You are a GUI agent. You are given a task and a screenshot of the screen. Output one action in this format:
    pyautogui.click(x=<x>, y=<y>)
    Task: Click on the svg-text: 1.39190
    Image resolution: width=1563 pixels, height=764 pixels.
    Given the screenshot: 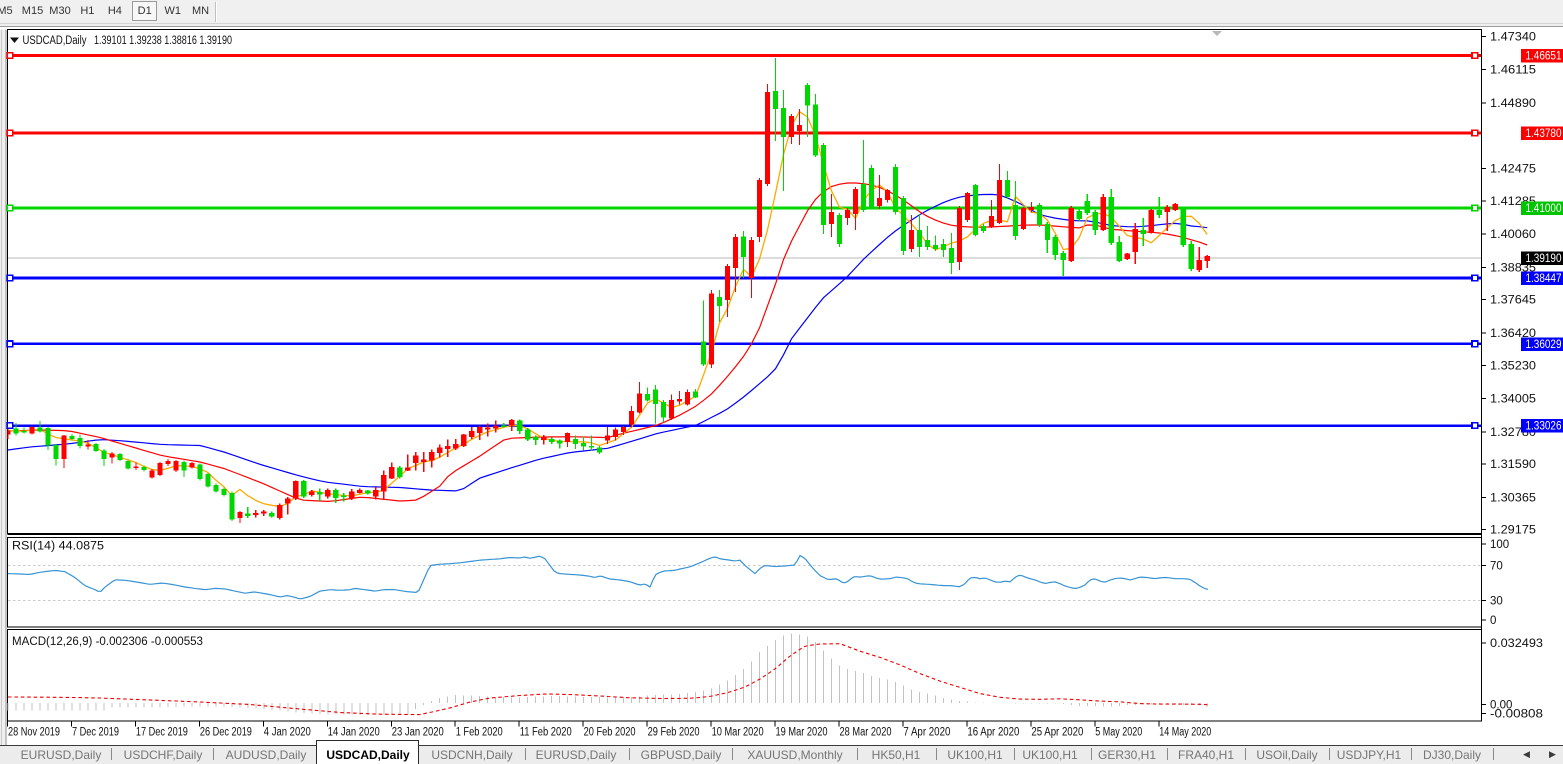 What is the action you would take?
    pyautogui.click(x=1544, y=259)
    